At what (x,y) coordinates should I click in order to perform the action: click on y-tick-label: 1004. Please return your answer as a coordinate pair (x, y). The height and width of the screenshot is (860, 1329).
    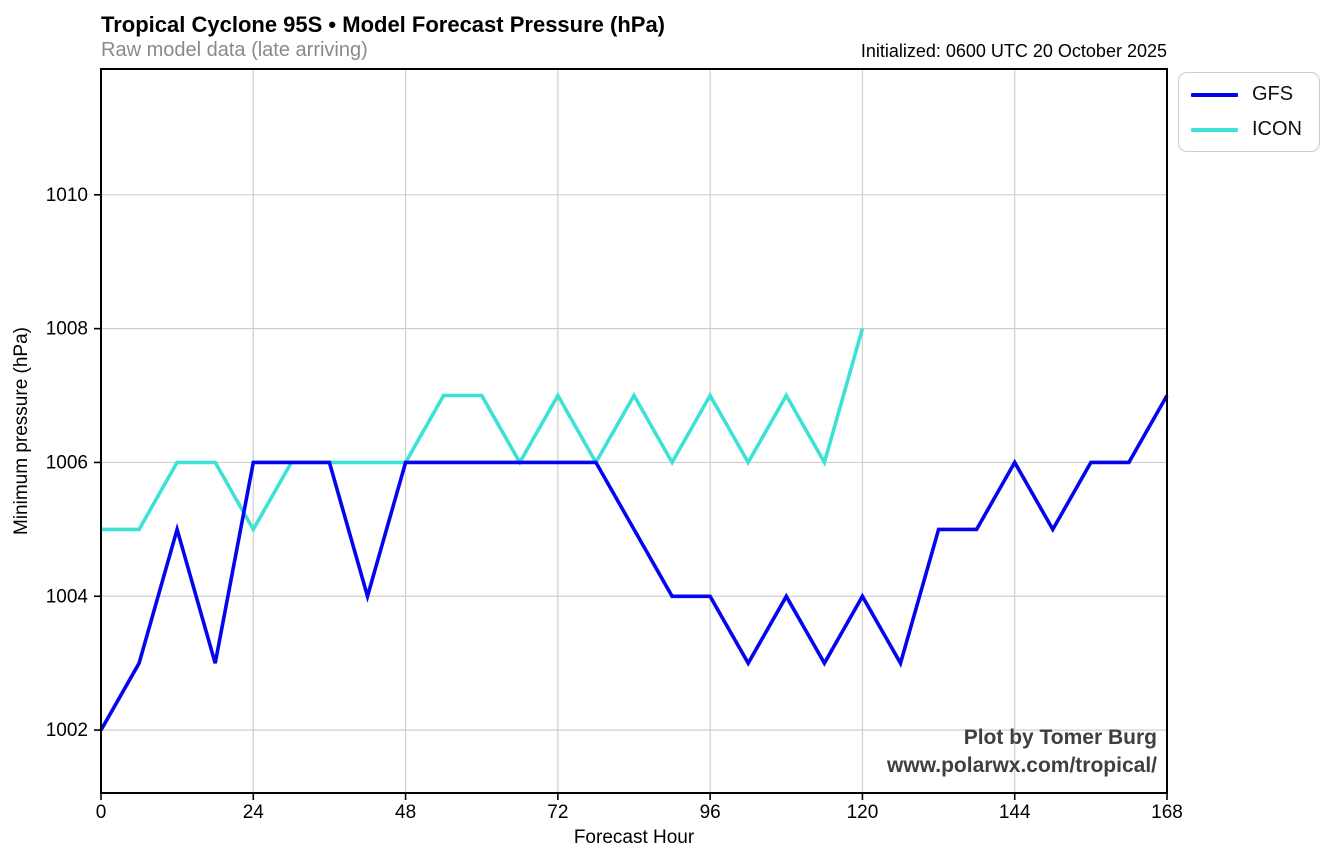
    Looking at the image, I should click on (67, 596).